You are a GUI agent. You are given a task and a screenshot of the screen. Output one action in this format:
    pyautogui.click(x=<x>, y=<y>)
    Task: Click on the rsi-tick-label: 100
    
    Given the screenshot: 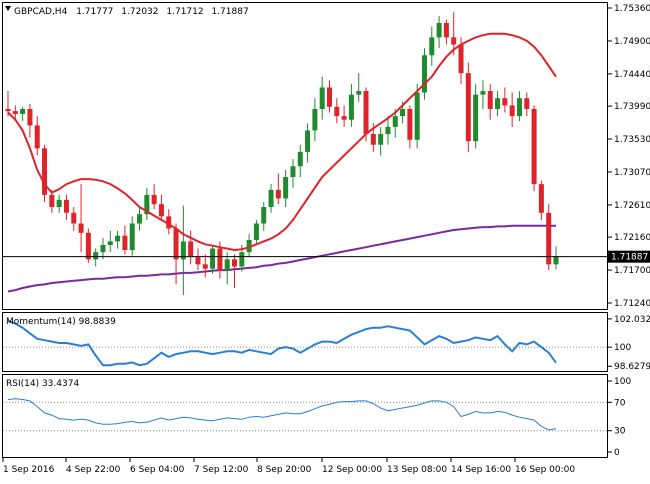 What is the action you would take?
    pyautogui.click(x=622, y=382)
    